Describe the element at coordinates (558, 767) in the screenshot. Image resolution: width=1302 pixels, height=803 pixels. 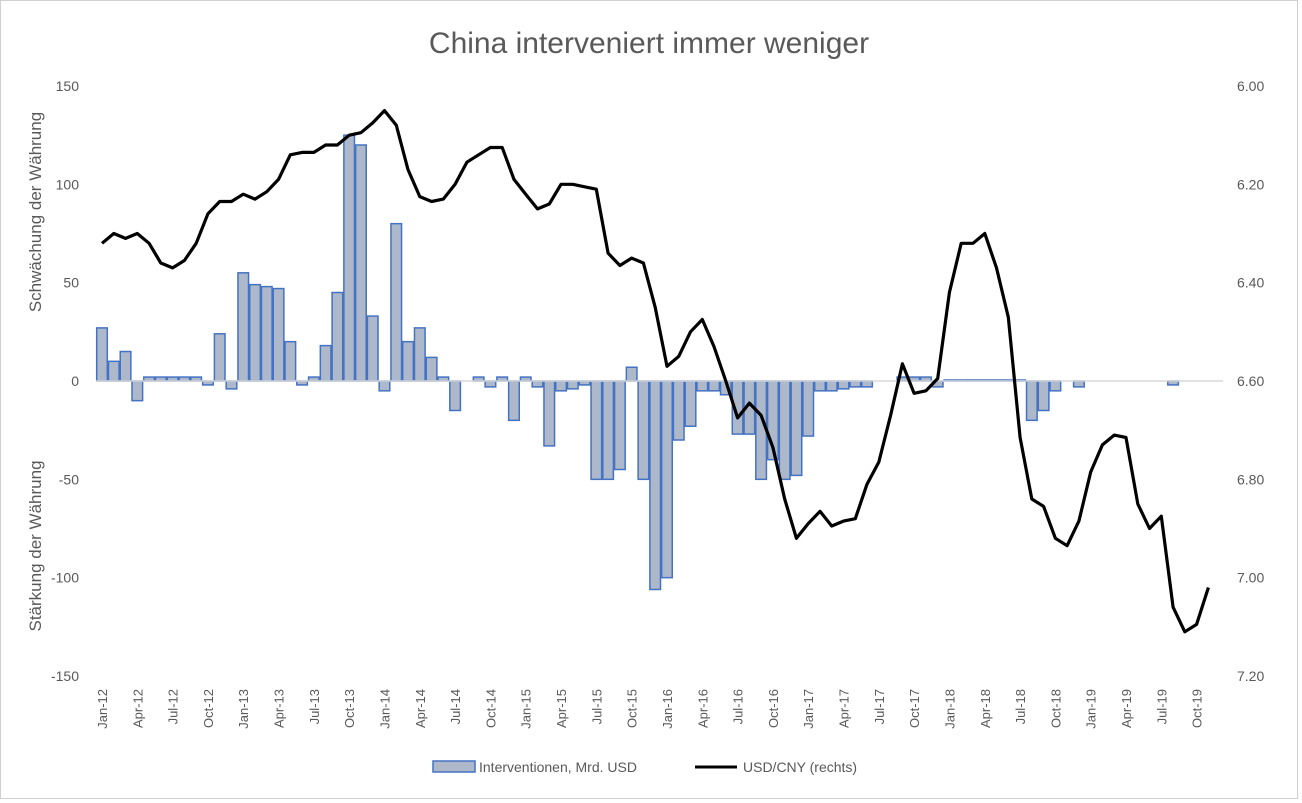
I see `legend-bar-label: Interventionen, Mrd. USD` at that location.